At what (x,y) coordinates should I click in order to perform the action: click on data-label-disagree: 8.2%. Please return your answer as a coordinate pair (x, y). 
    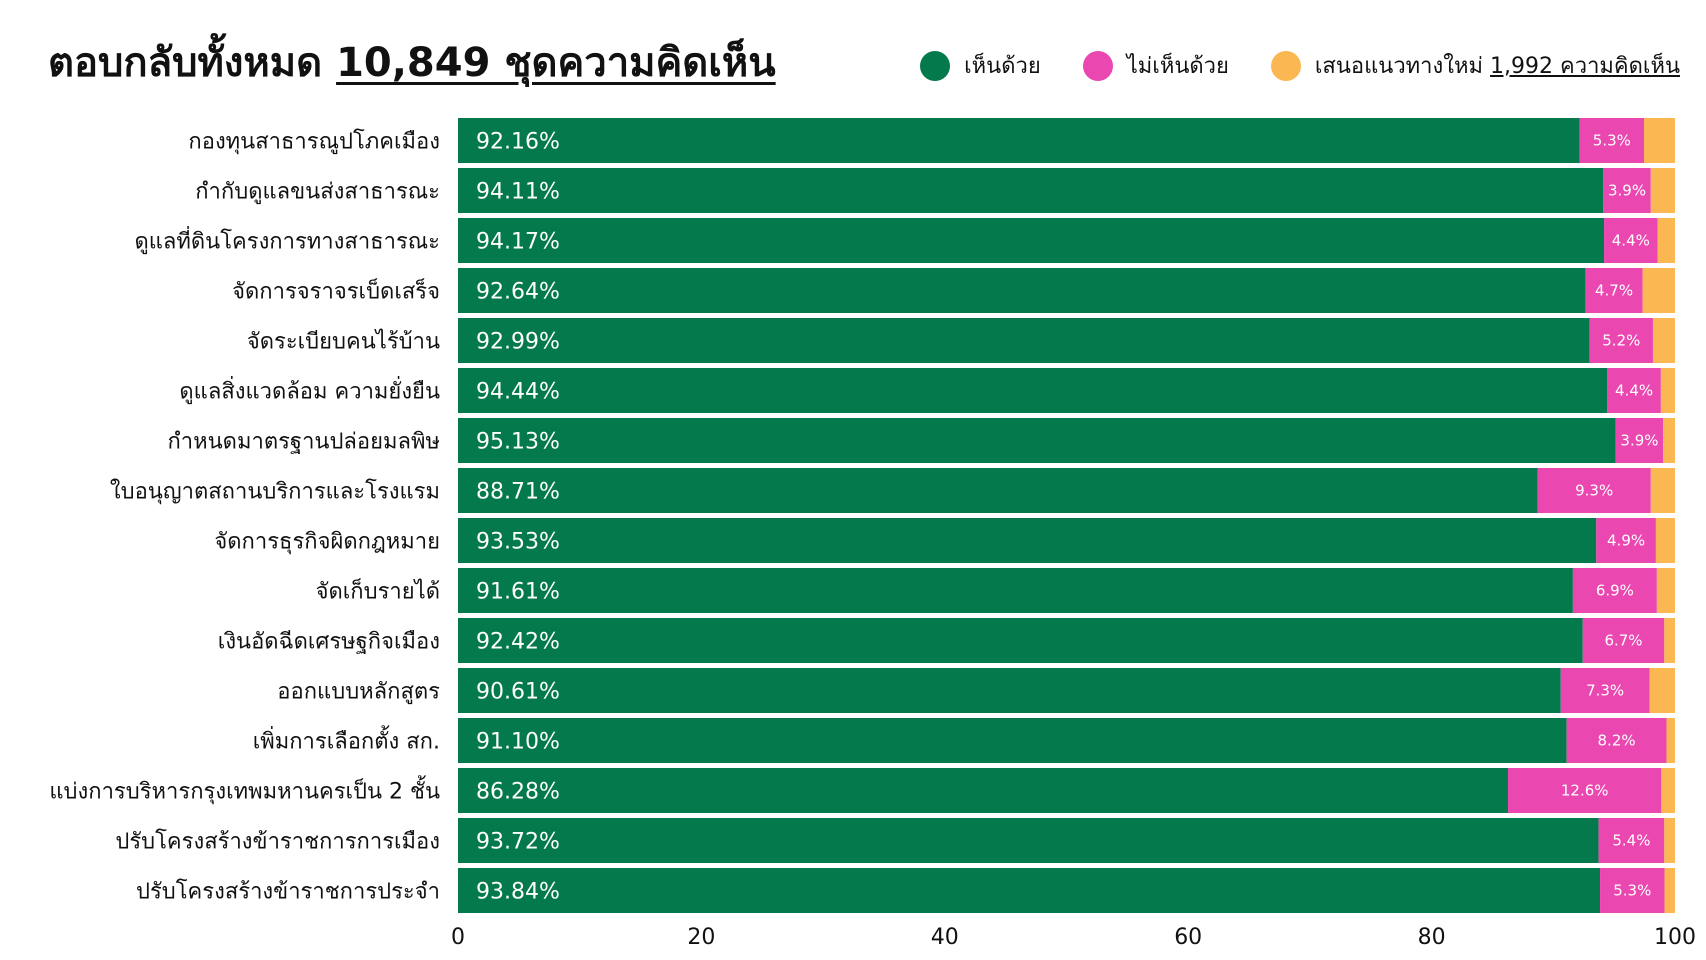
    Looking at the image, I should click on (1617, 741).